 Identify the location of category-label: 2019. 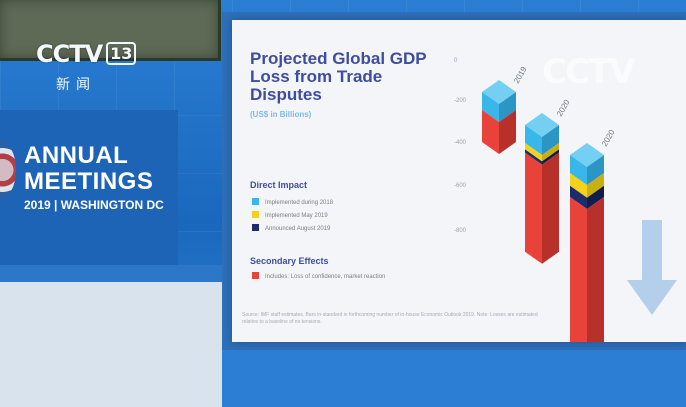
(520, 75).